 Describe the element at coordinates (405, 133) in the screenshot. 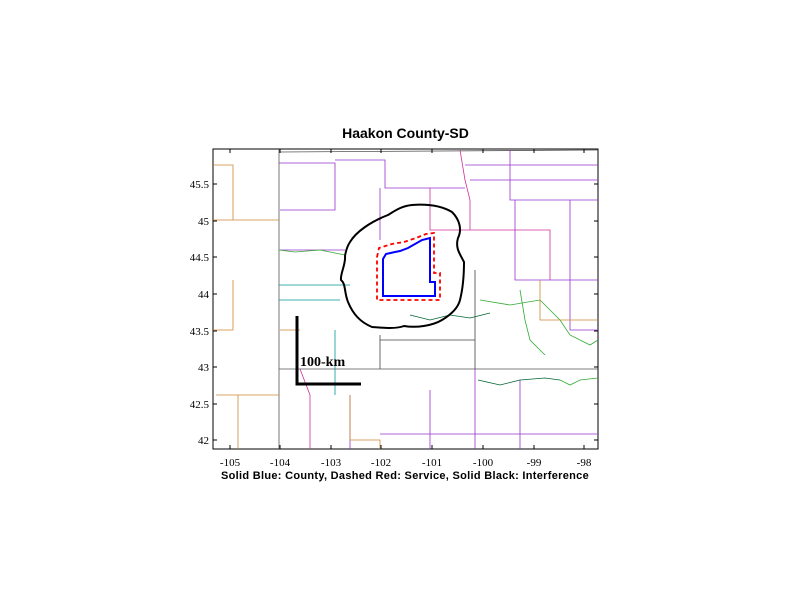

I see `map-title: Haakon County-SD` at that location.